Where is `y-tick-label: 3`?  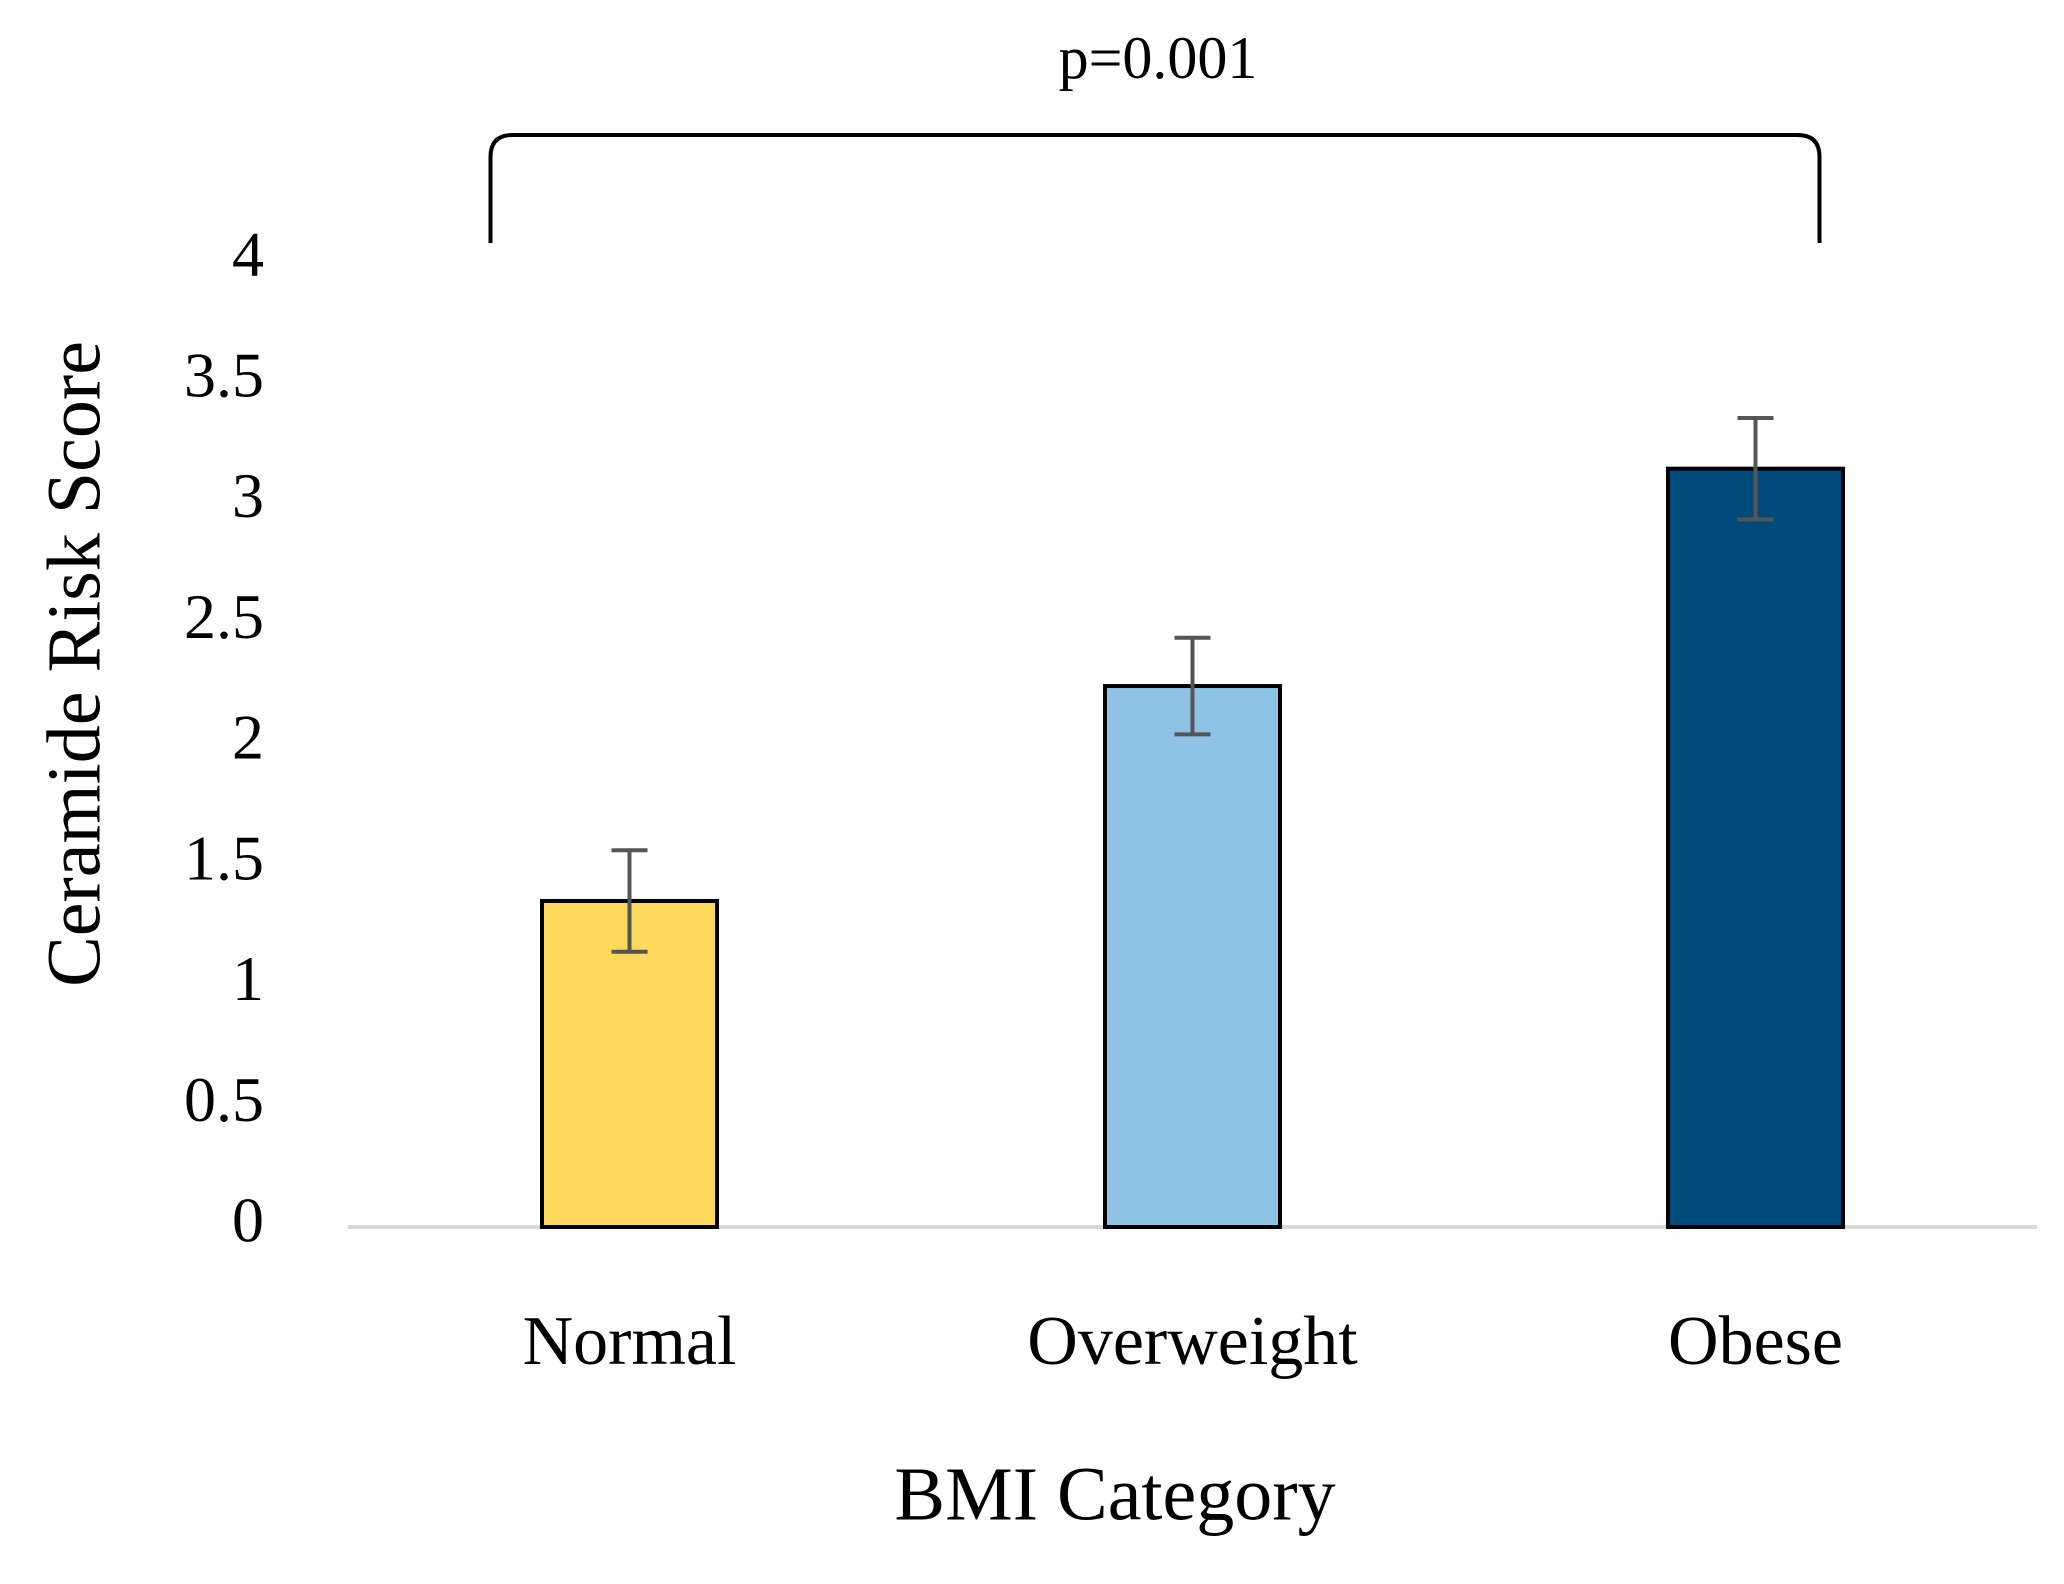
y-tick-label: 3 is located at coordinates (248, 495).